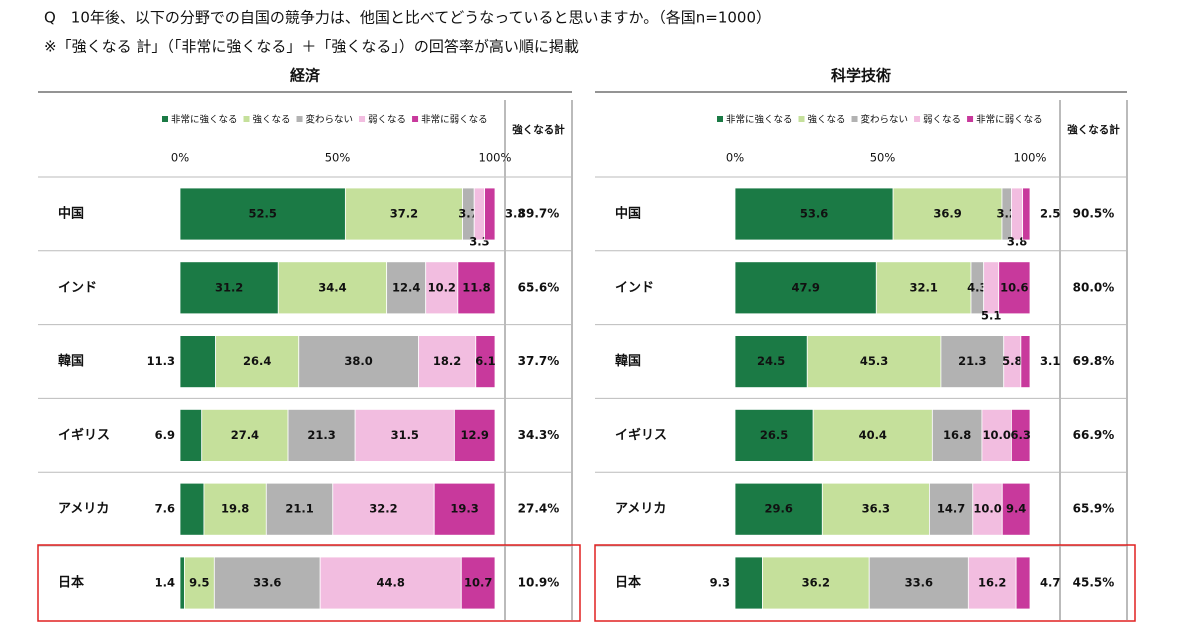 The height and width of the screenshot is (630, 1200). What do you see at coordinates (235, 509) in the screenshot?
I see `value-label: 19.8` at bounding box center [235, 509].